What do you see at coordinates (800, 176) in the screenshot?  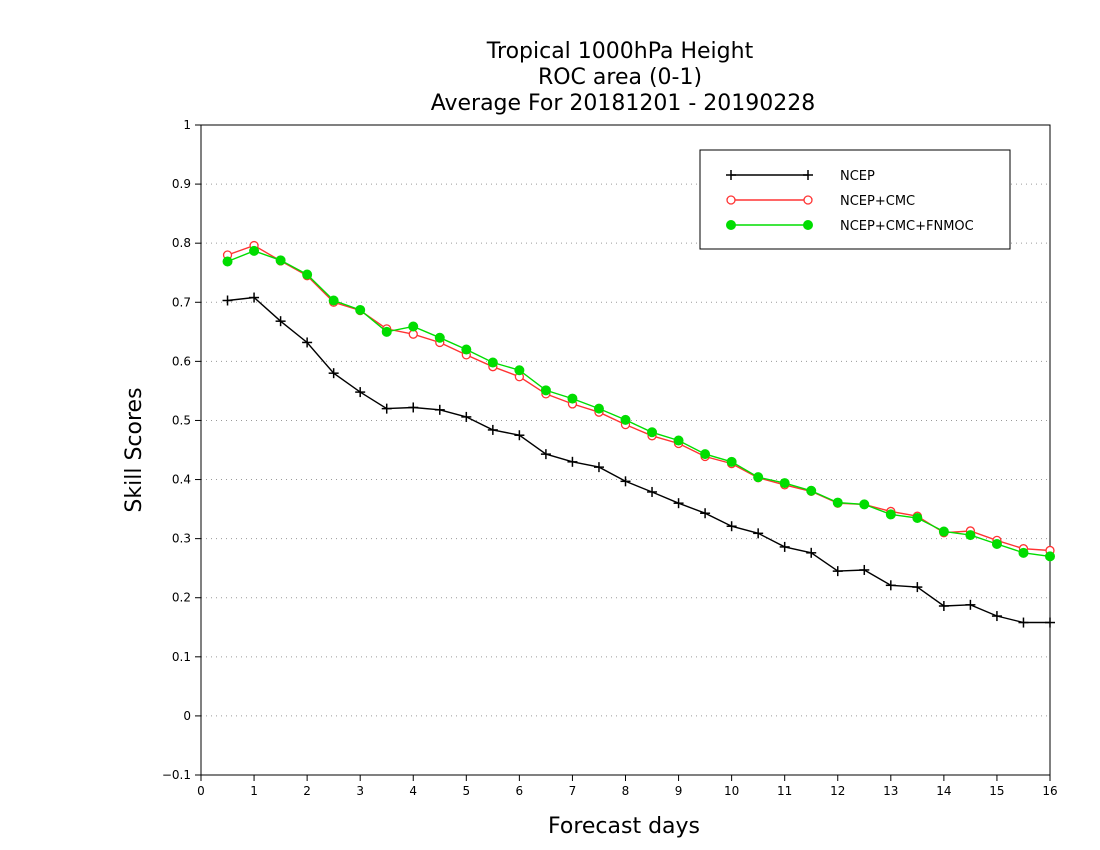 I see `legend-ncep: NCEP` at bounding box center [800, 176].